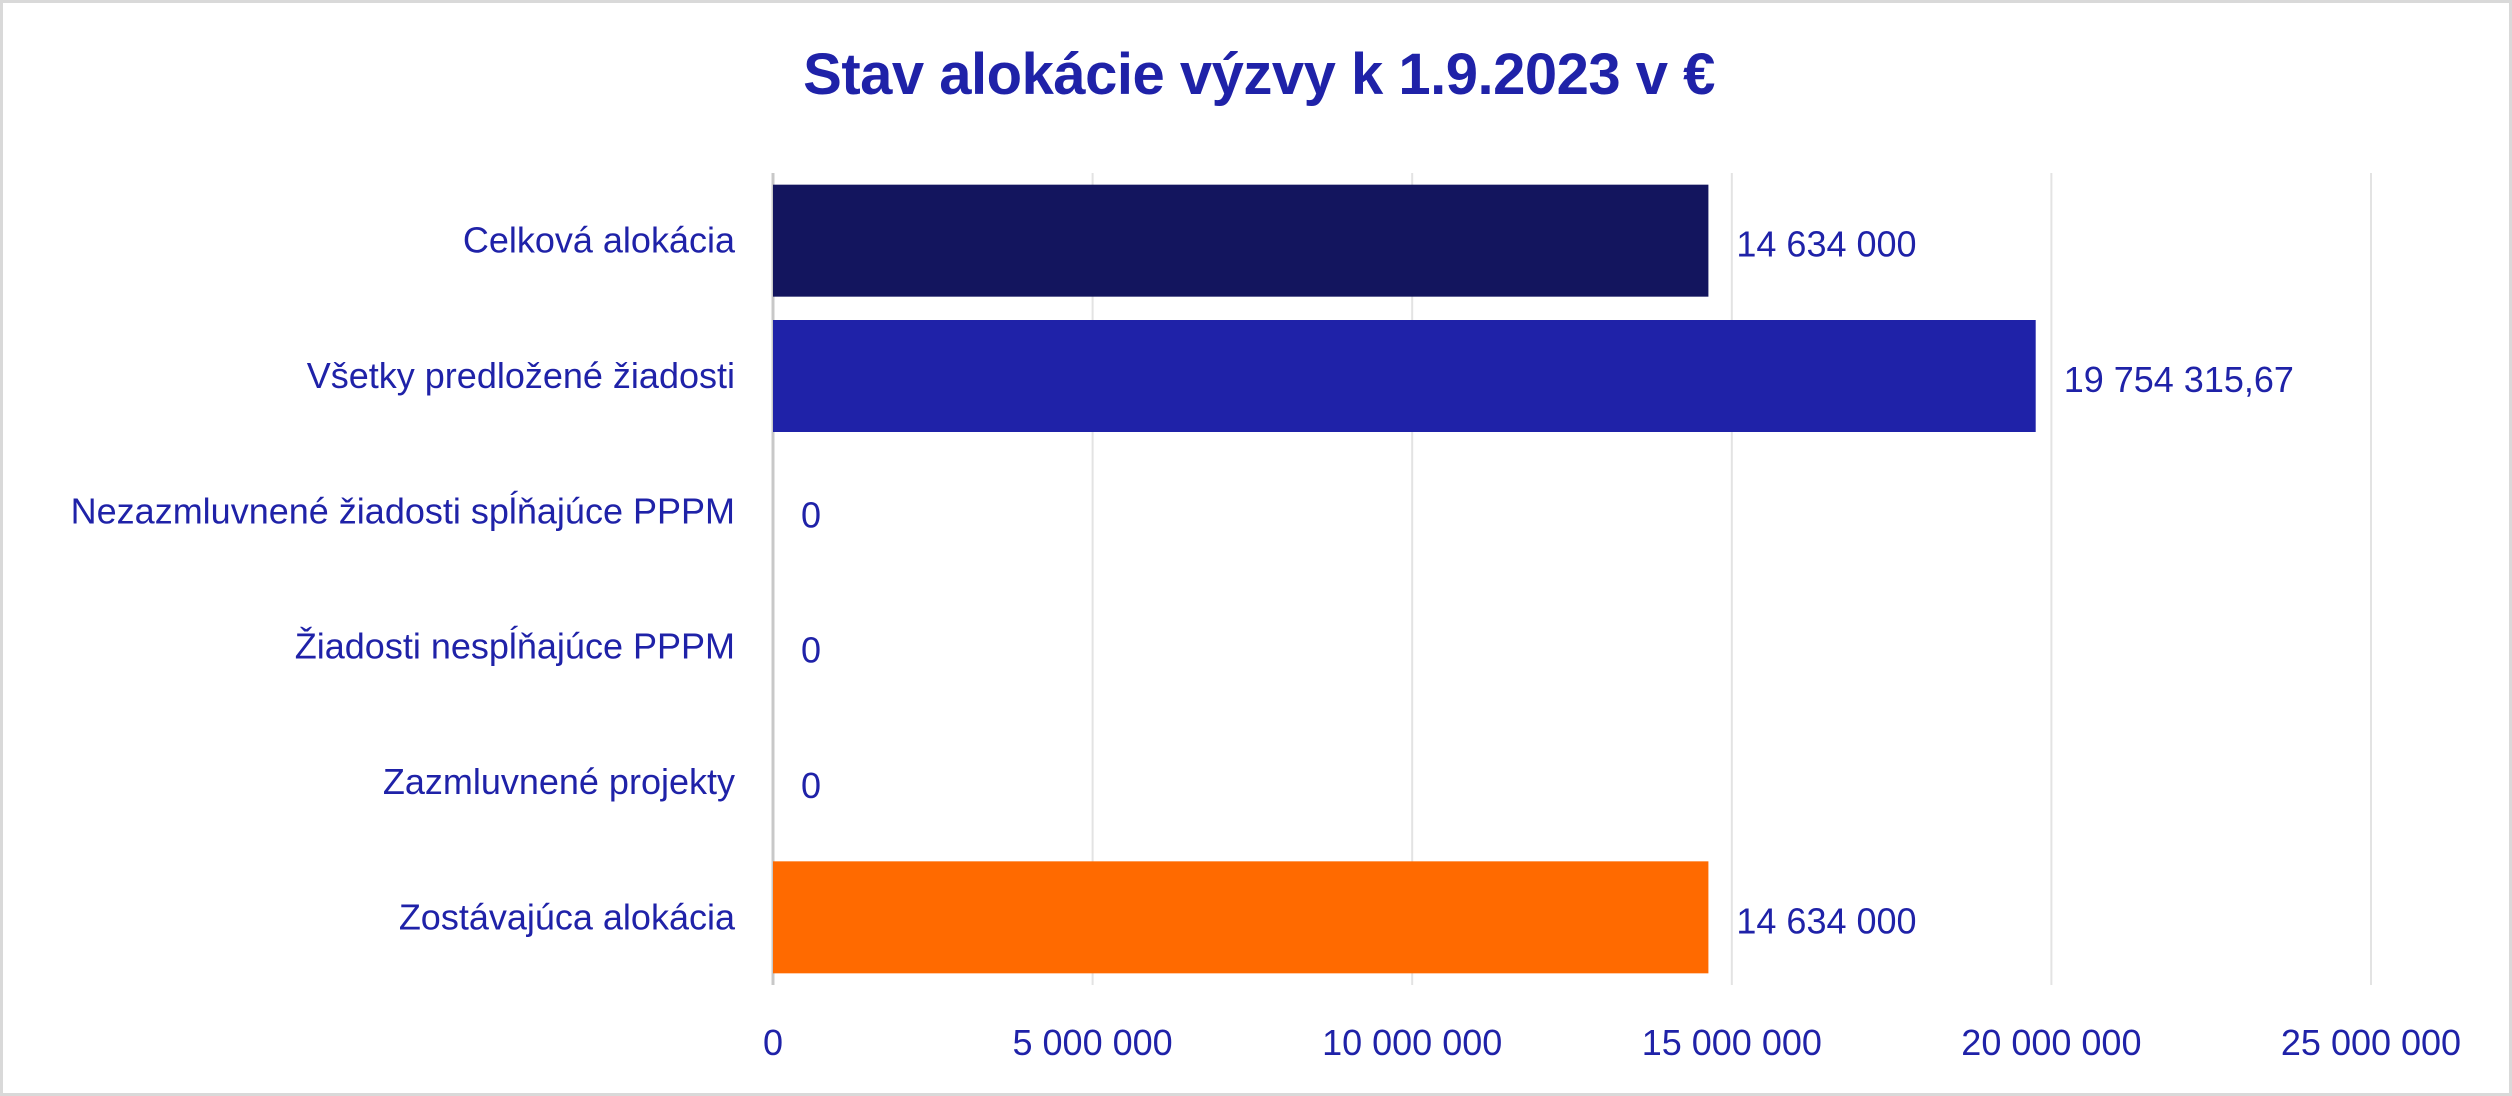 This screenshot has width=2512, height=1096. What do you see at coordinates (1259, 74) in the screenshot?
I see `chart-title: Stav alokácie výzvy k 1.9.2023 v €` at bounding box center [1259, 74].